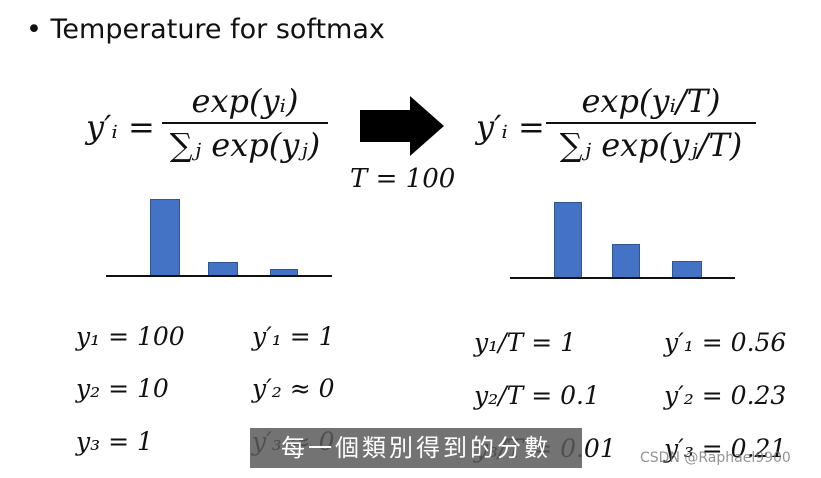 This screenshot has height=478, width=821. Describe the element at coordinates (293, 336) in the screenshot. I see `equation: y′₁ = 1` at that location.